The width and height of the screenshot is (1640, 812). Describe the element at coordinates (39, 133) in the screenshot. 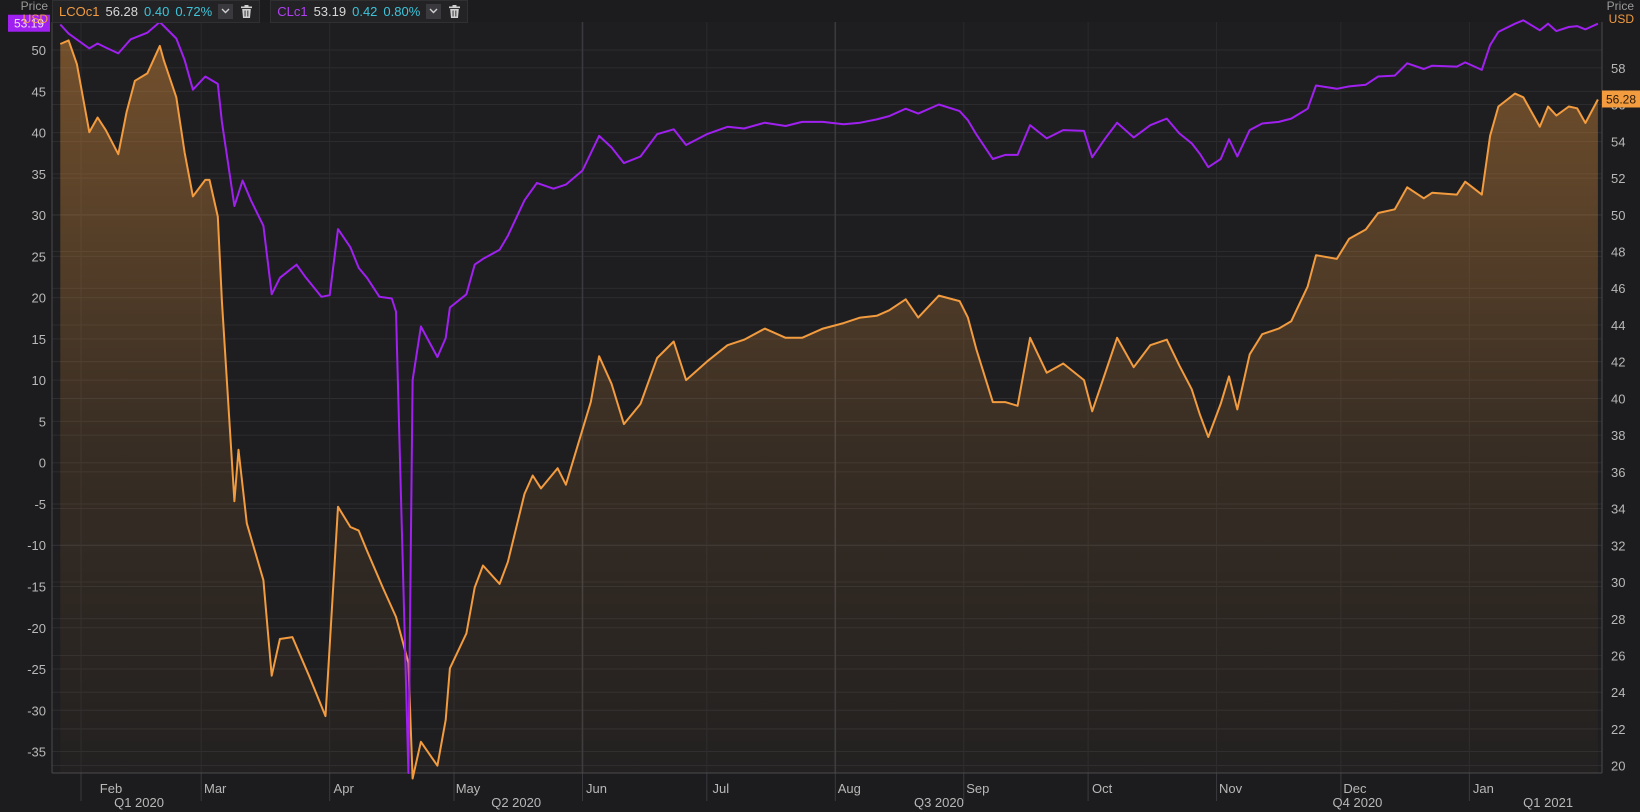

I see `left-y-tick-label: 40` at that location.